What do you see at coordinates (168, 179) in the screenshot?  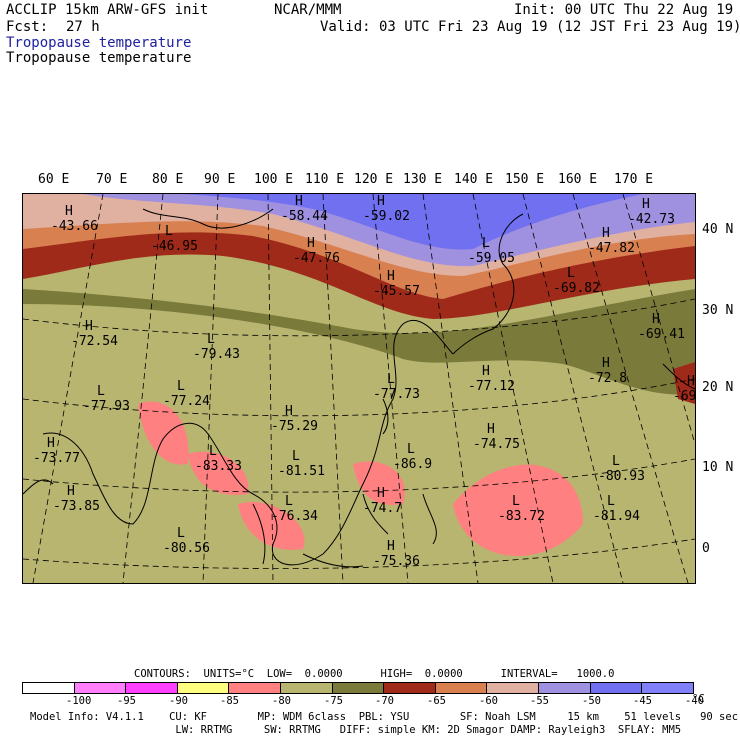 I see `lon-label: 80 E` at bounding box center [168, 179].